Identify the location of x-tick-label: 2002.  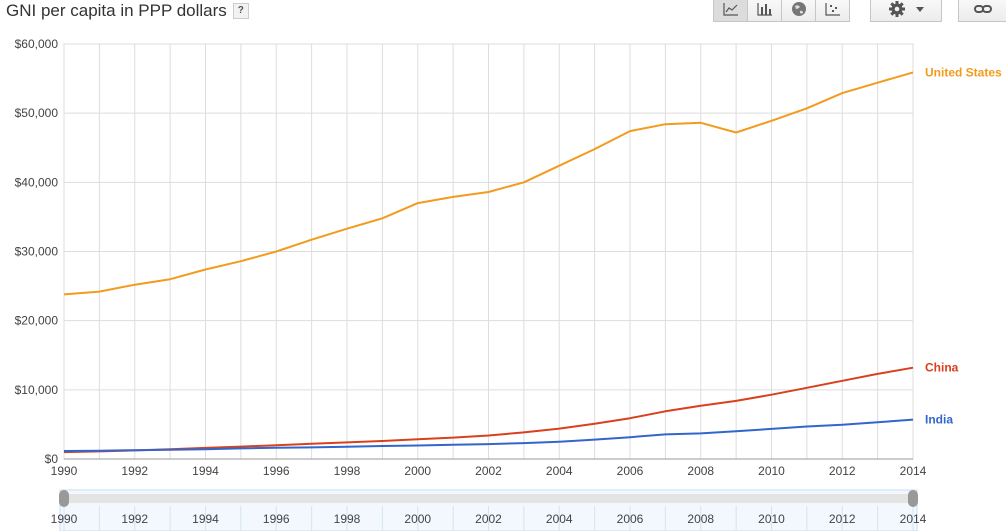
(488, 471).